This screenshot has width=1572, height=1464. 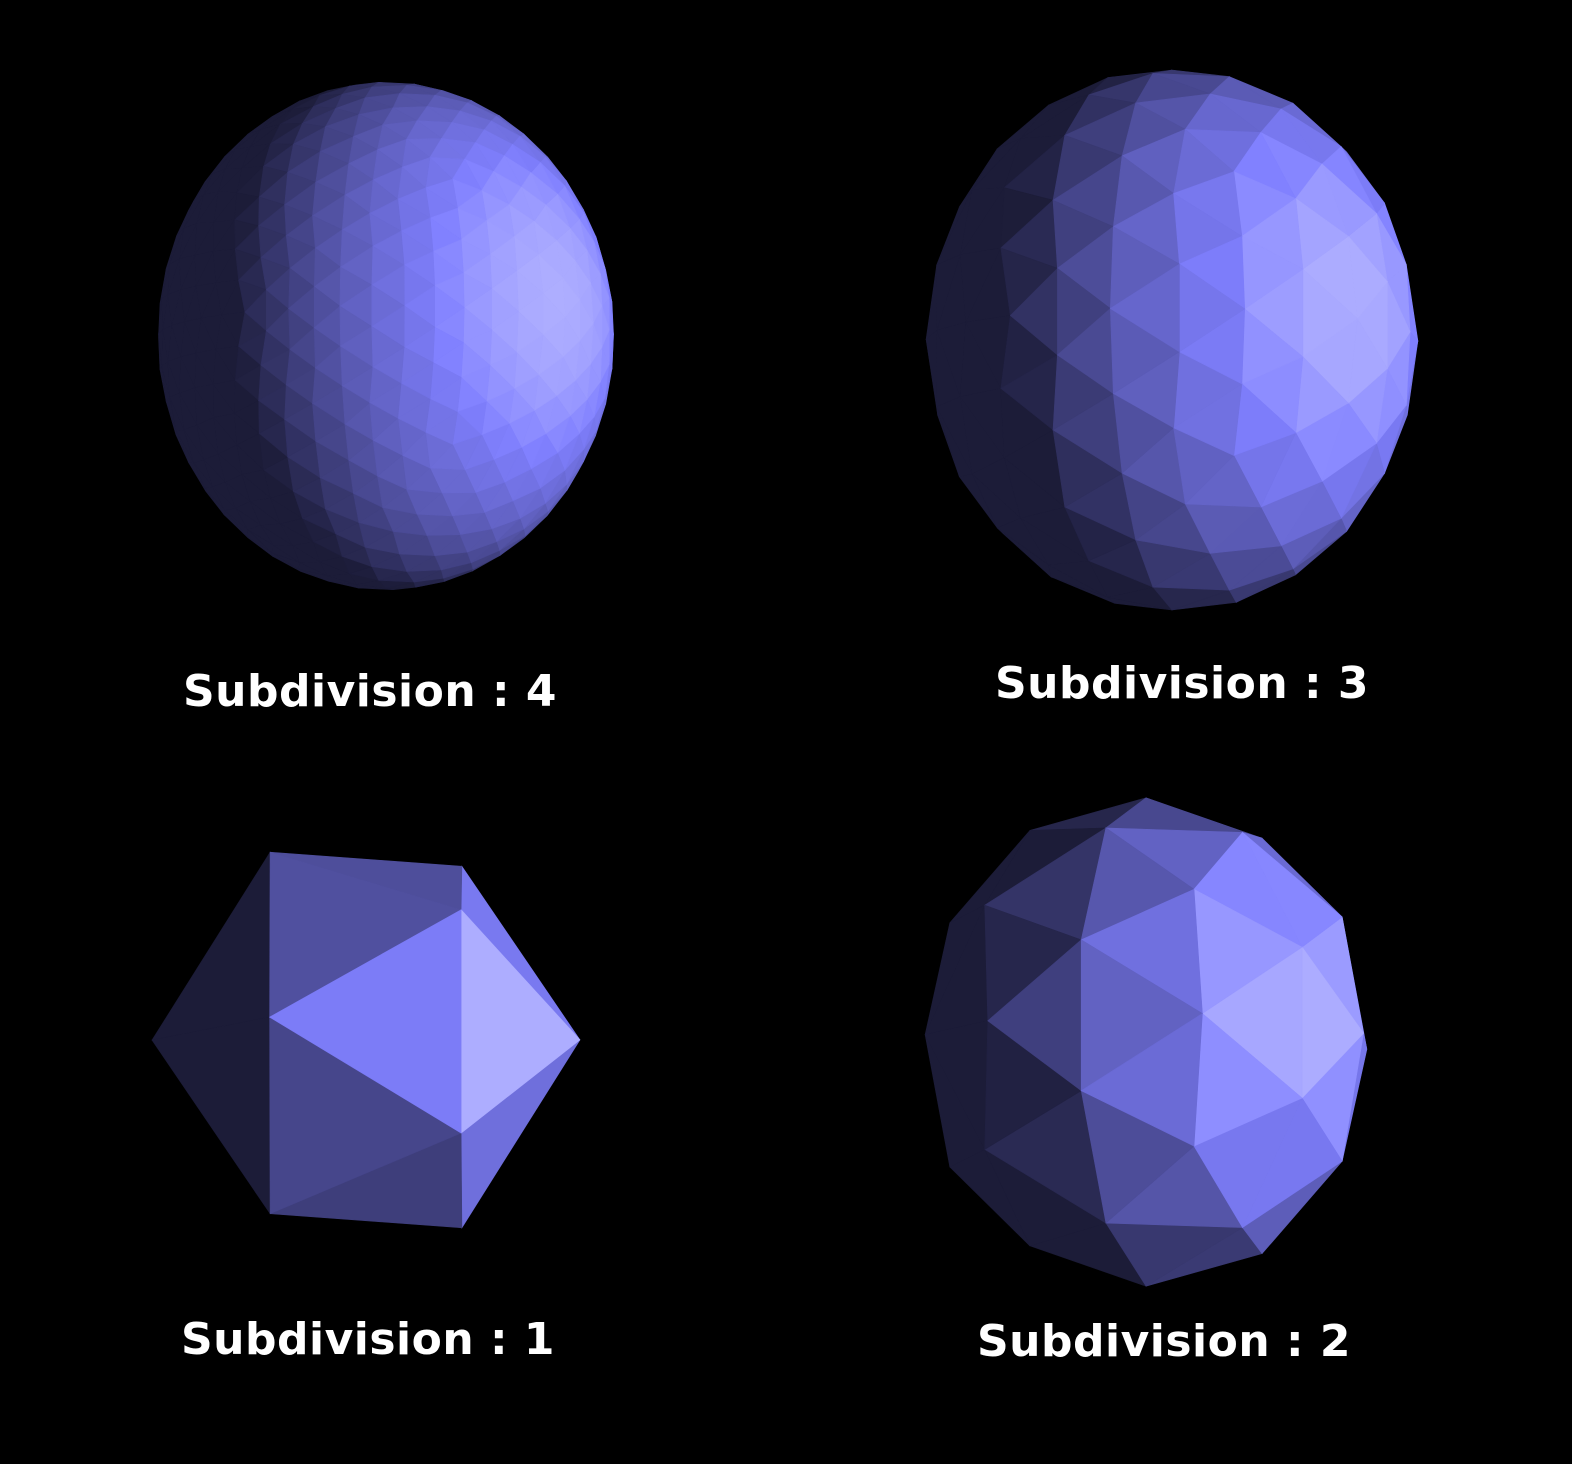 I want to click on caption-subdiv-3: Subdivision : 3, so click(x=1182, y=683).